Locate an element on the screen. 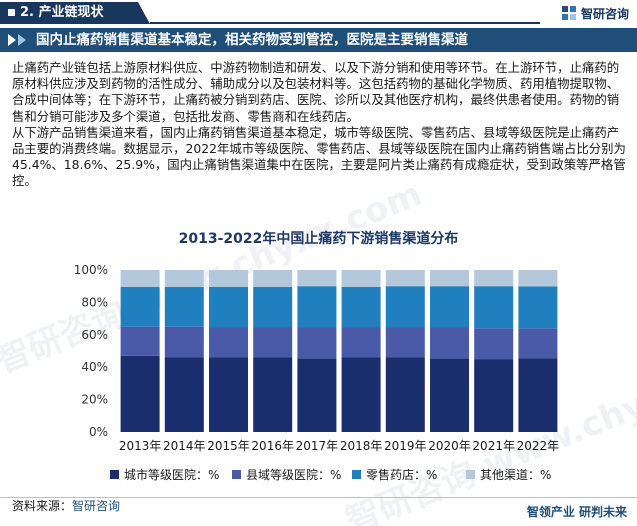 Image resolution: width=637 pixels, height=526 pixels. x-tick-label: 2015年 is located at coordinates (228, 446).